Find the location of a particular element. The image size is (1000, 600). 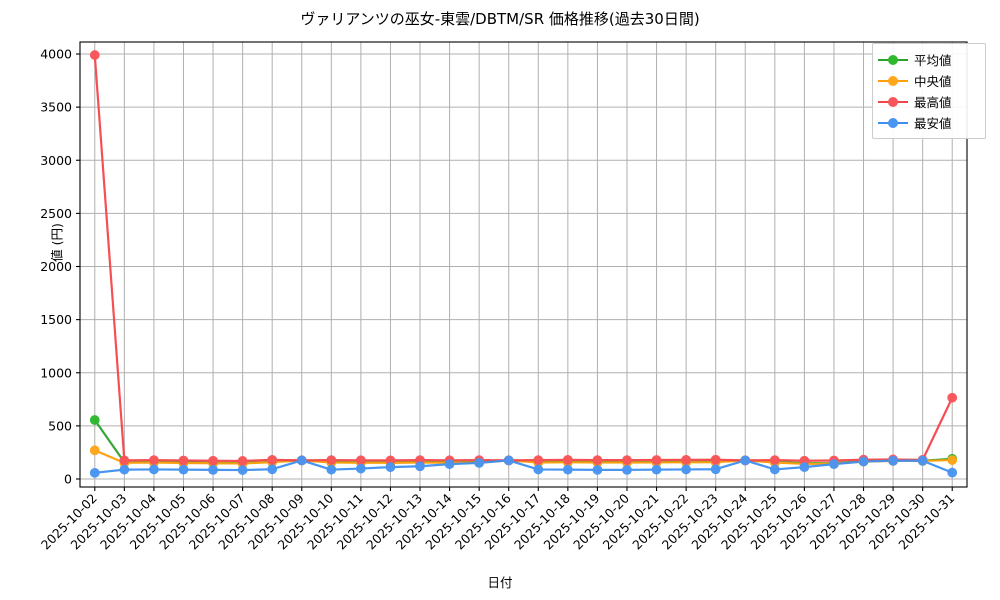

legend-item-max: 最高値 is located at coordinates (928, 101).